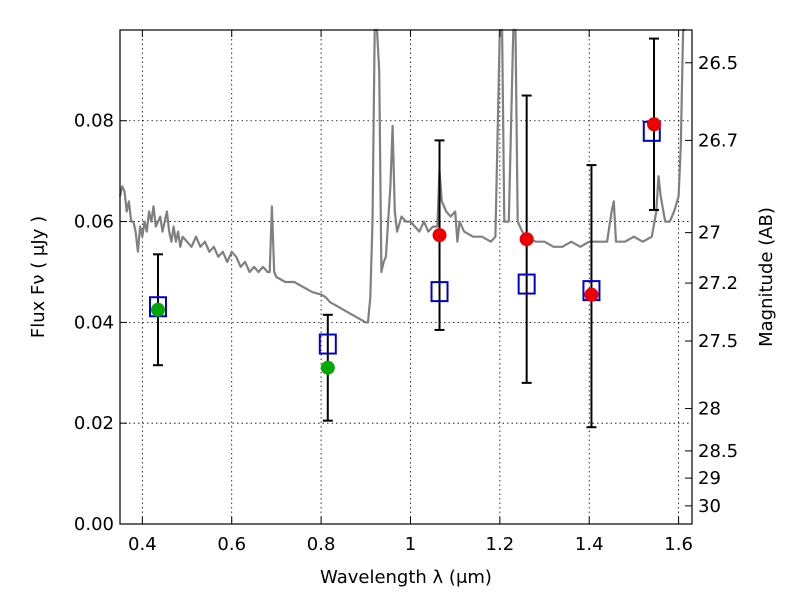 The height and width of the screenshot is (600, 800). What do you see at coordinates (94, 423) in the screenshot?
I see `y-tick-label: 0.02` at bounding box center [94, 423].